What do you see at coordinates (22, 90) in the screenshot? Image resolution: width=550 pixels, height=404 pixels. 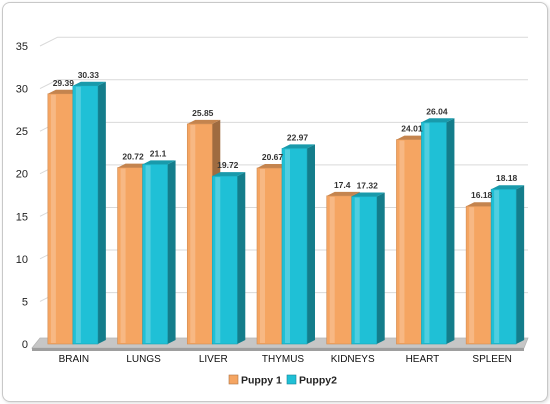 I see `y-tick-label: 30` at bounding box center [22, 90].